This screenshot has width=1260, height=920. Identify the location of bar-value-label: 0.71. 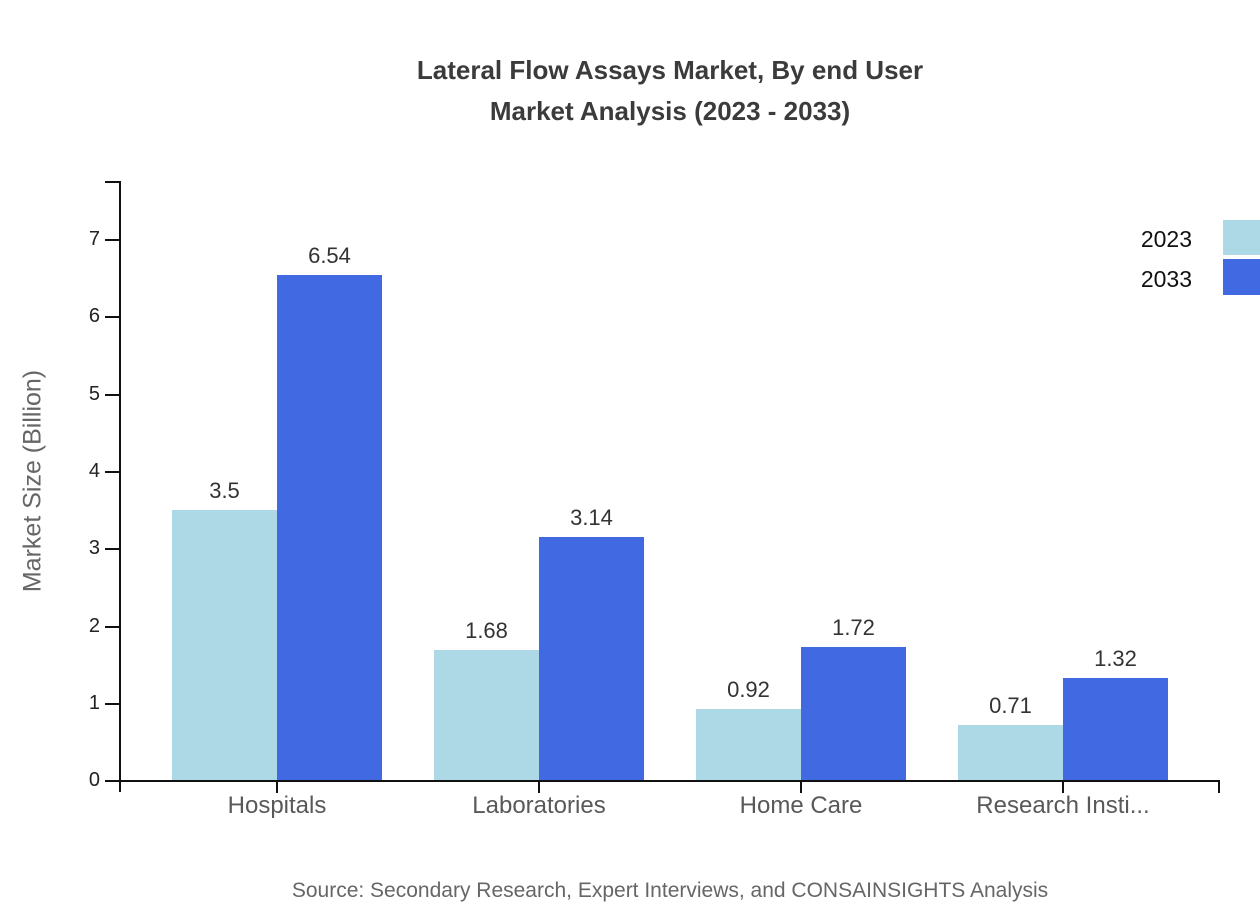
(1010, 706).